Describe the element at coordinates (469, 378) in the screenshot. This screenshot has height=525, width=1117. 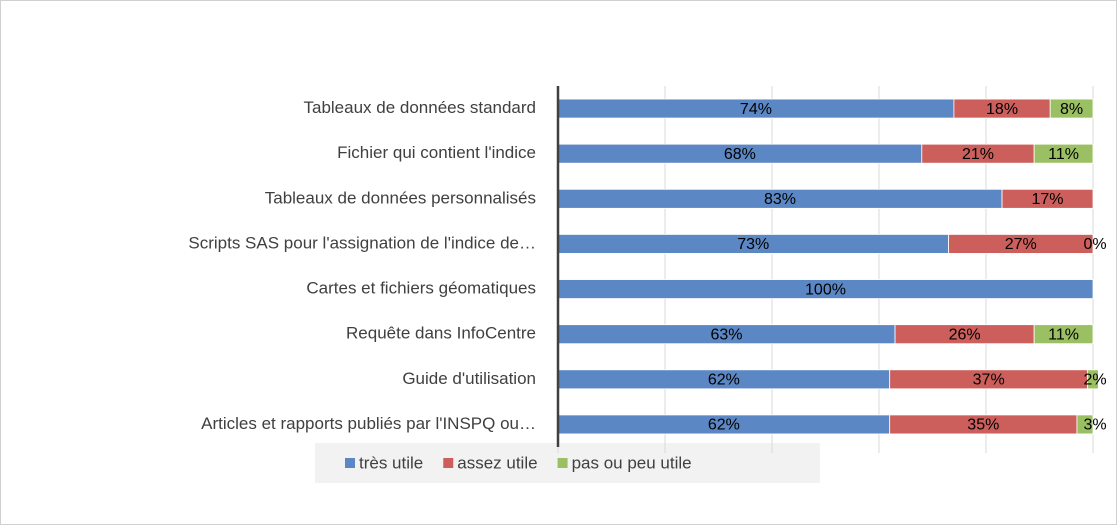
I see `category-label: Guide d'utilisation` at that location.